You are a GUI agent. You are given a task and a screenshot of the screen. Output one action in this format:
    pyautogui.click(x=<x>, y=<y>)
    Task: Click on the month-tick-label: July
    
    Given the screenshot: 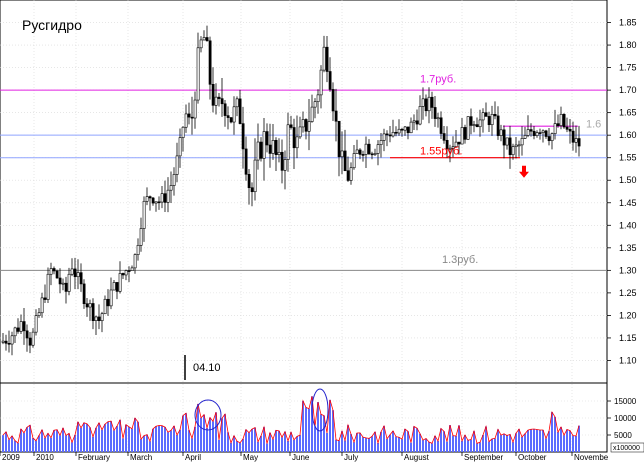 What is the action you would take?
    pyautogui.click(x=351, y=457)
    